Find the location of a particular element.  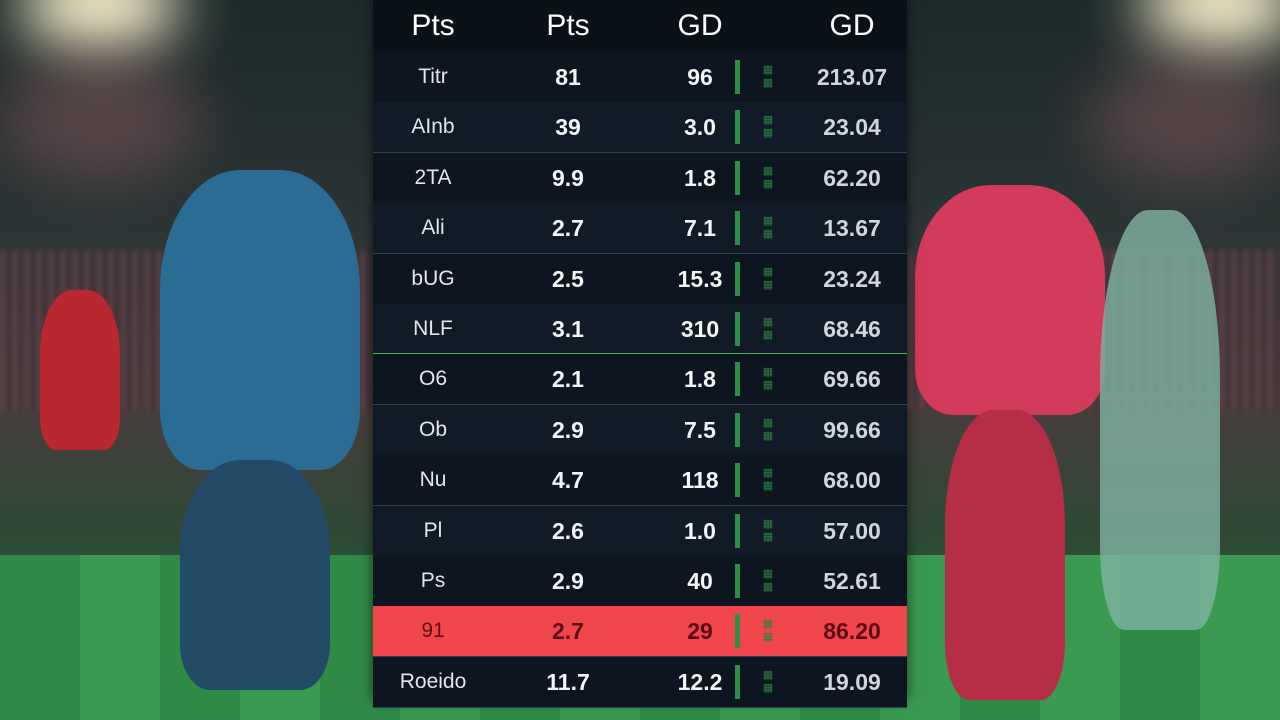

player-pink is located at coordinates (1010, 300).